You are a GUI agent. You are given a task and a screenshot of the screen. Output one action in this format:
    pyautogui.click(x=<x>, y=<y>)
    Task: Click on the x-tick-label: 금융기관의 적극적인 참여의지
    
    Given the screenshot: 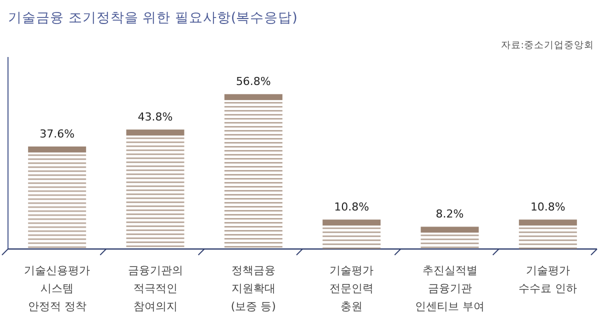 What is the action you would take?
    pyautogui.click(x=155, y=288)
    